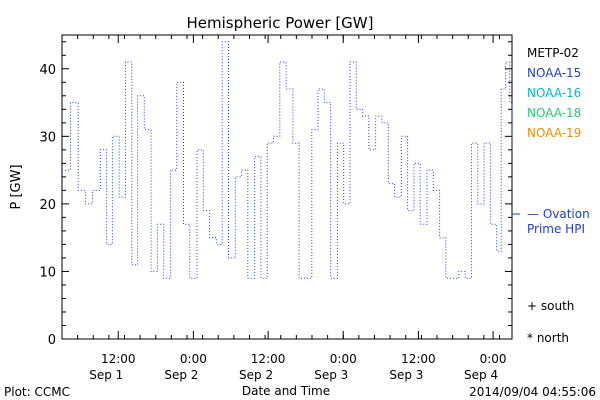 The height and width of the screenshot is (400, 600). What do you see at coordinates (280, 23) in the screenshot?
I see `chart-title: Hemispheric Power [GW]` at bounding box center [280, 23].